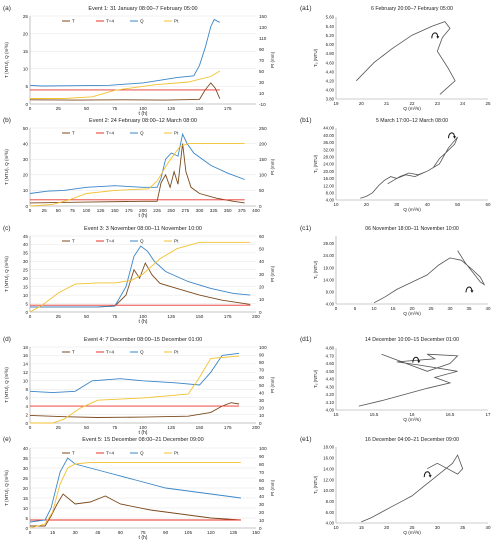 This screenshot has height=550, width=498. Describe the element at coordinates (121, 532) in the screenshot. I see `x-tick-label: 60` at that location.